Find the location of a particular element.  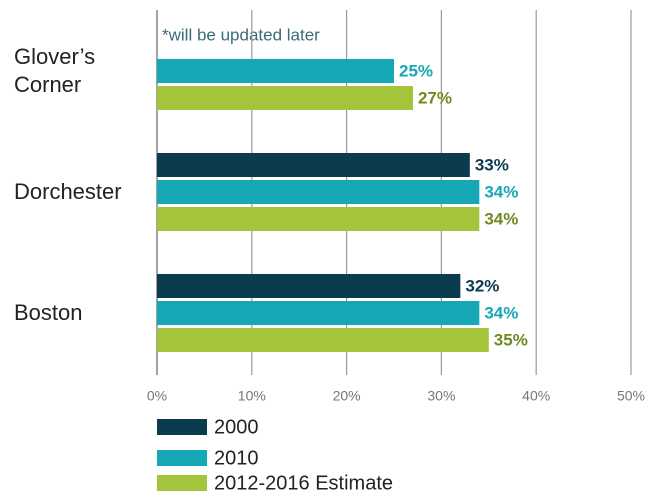

x-tick-label: 20% is located at coordinates (347, 396).